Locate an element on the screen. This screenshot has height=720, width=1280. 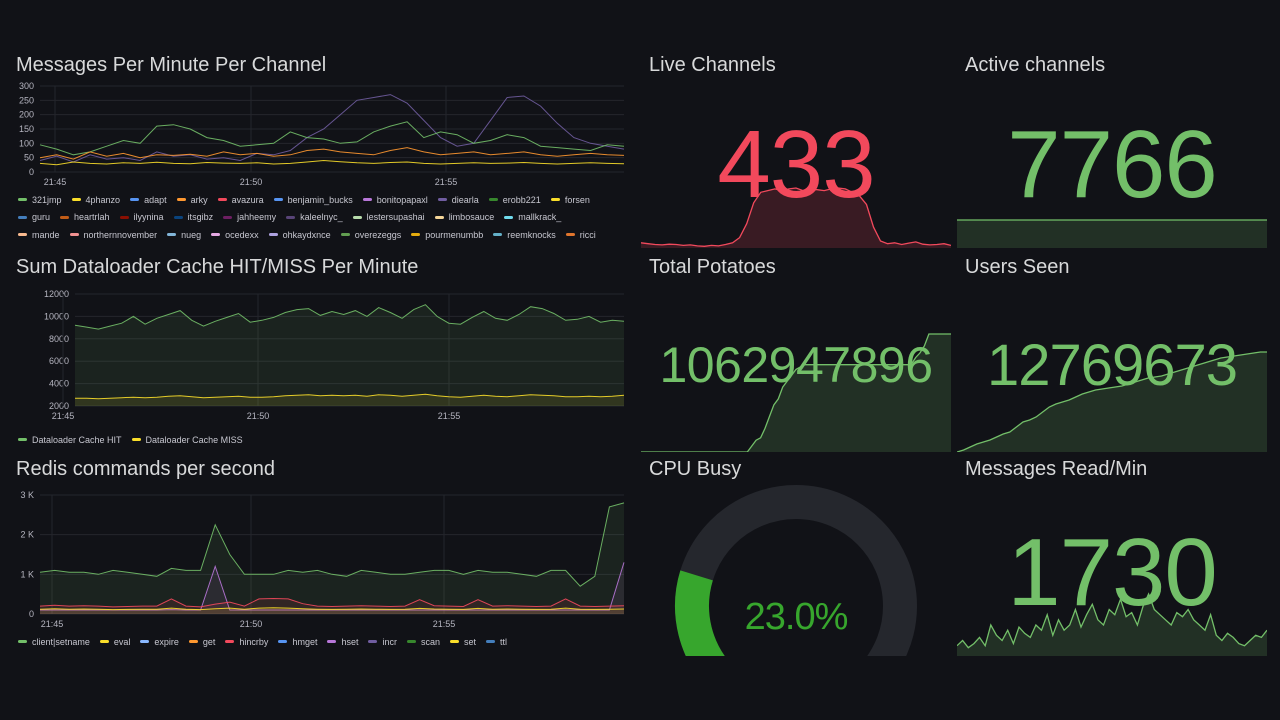
legend-item: kaleelnyc_ is located at coordinates (314, 217).